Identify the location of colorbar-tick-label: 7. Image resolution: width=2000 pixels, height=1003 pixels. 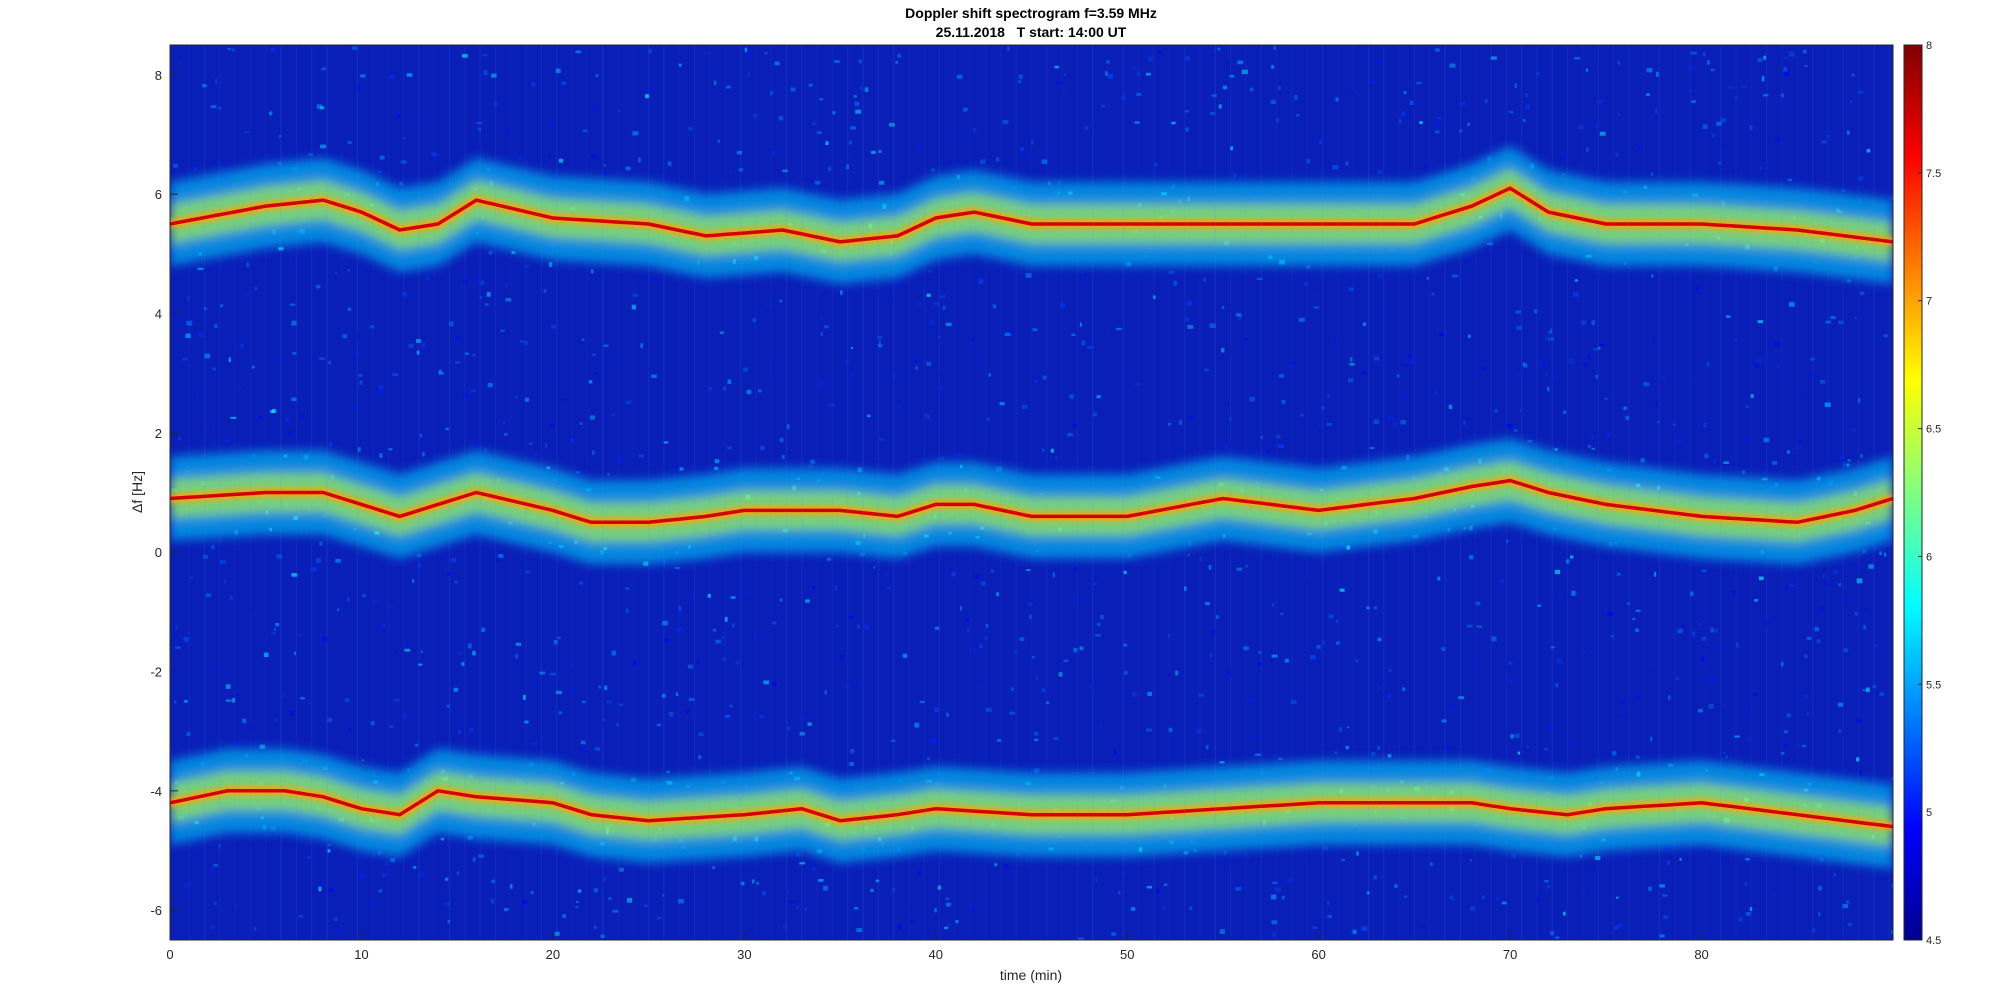
(1929, 302).